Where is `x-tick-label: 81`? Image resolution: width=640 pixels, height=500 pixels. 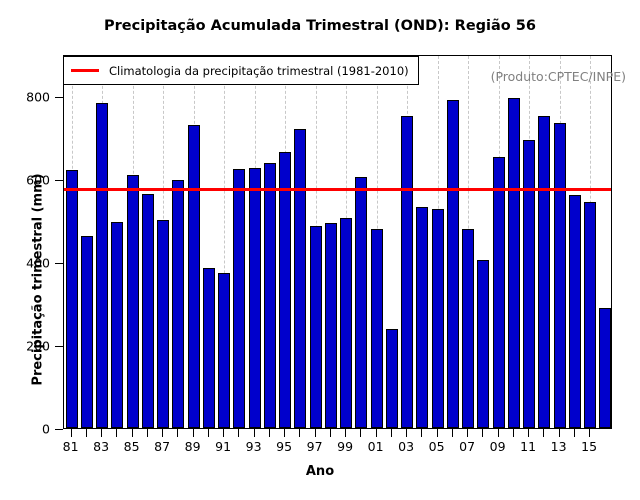
x-tick-label: 81 is located at coordinates (70, 446).